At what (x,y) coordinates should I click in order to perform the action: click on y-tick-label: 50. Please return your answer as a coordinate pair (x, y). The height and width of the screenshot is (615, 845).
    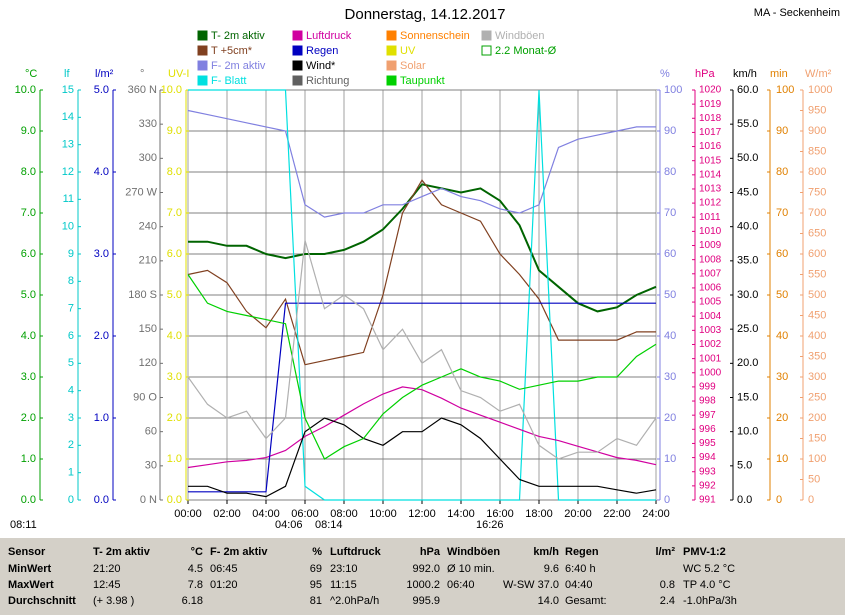
    Looking at the image, I should click on (782, 295).